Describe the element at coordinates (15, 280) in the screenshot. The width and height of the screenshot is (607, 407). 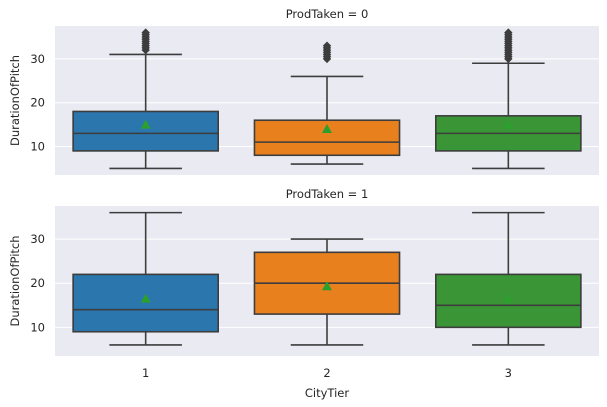
I see `panel-1-ylabel: DurationOfPitch` at that location.